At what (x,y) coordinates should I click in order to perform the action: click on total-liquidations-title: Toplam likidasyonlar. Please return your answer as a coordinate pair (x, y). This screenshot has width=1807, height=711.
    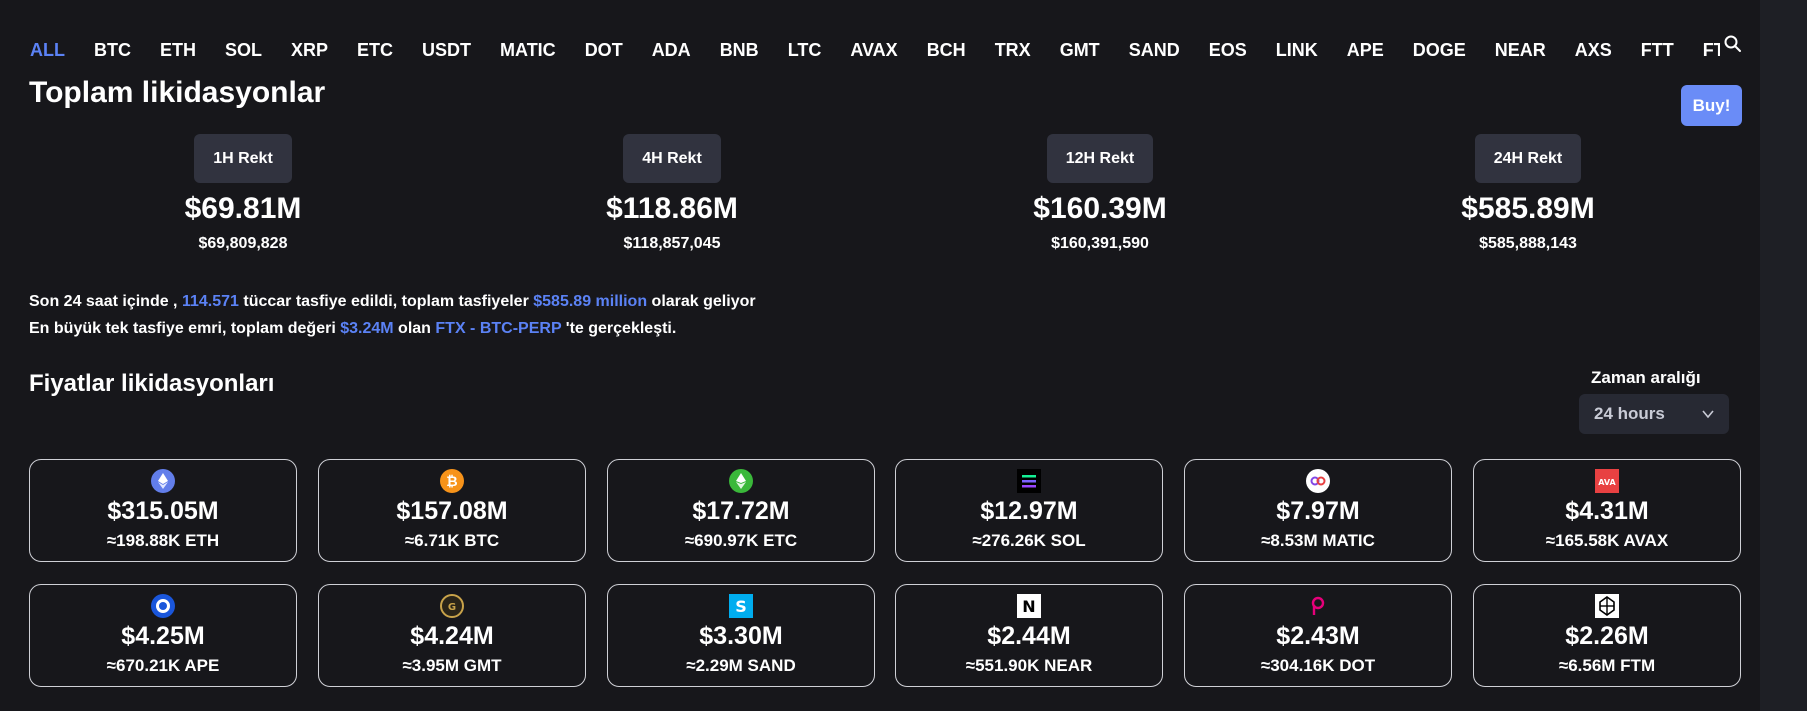
    Looking at the image, I should click on (177, 92).